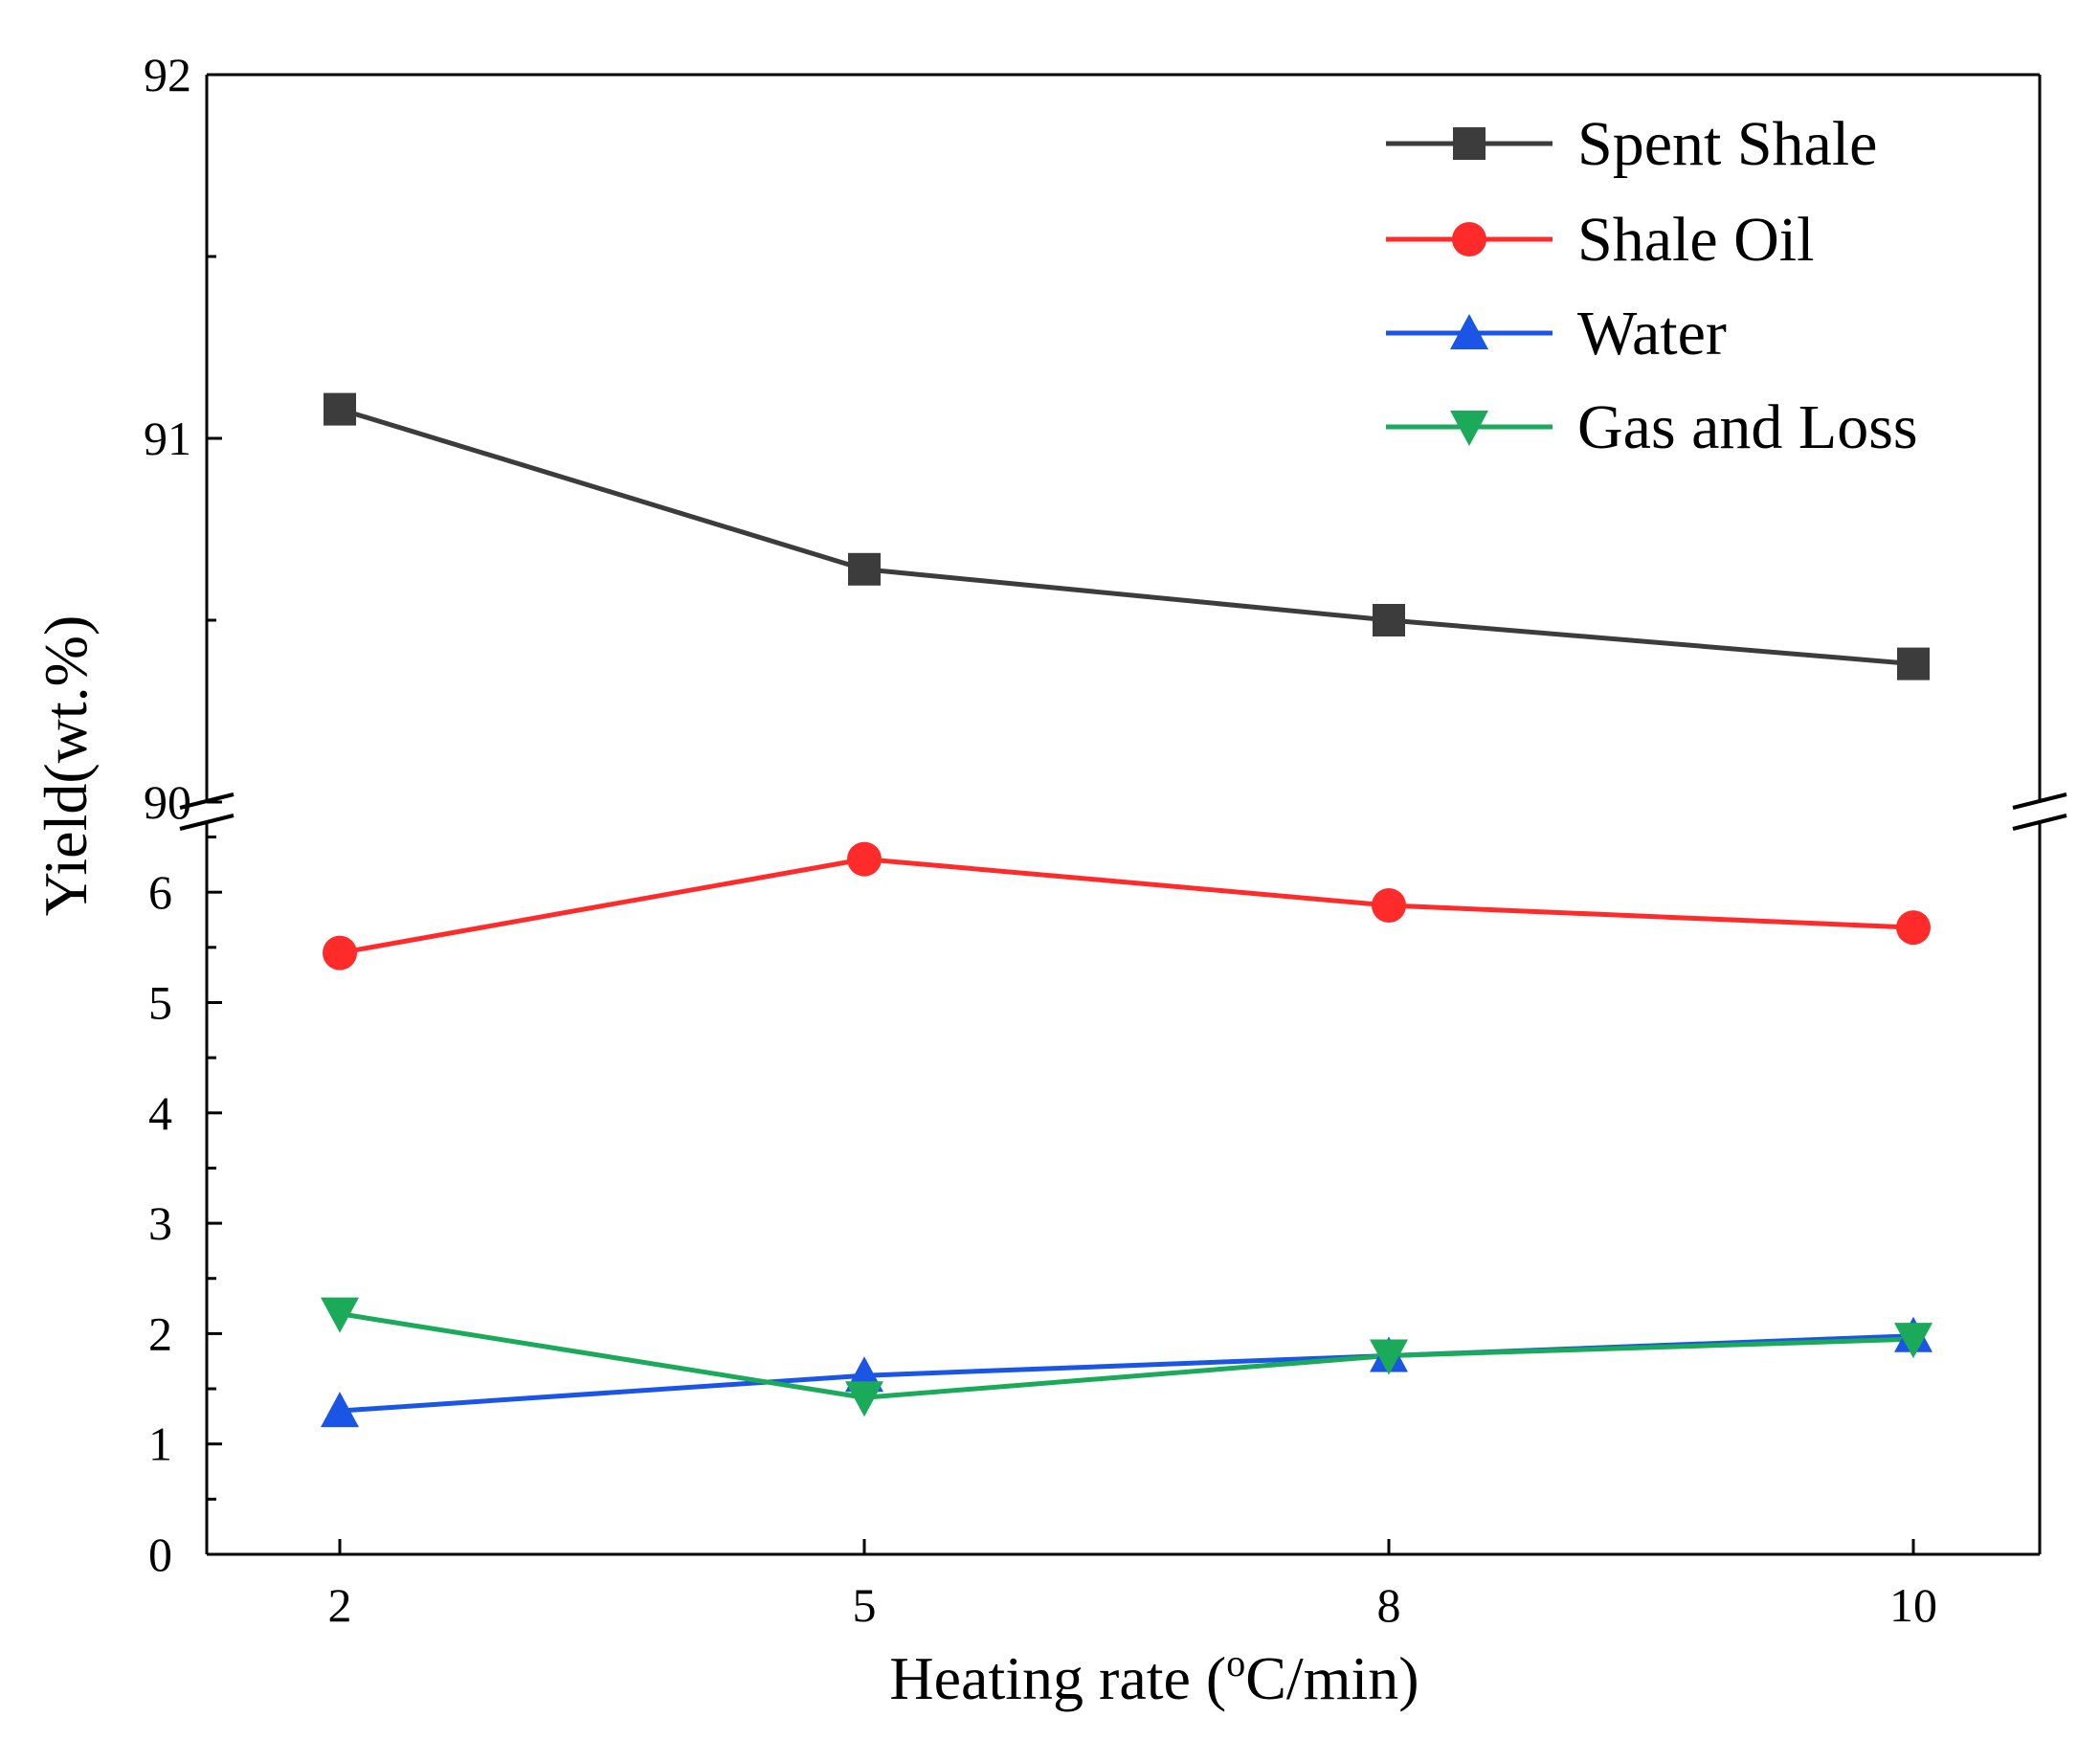 This screenshot has height=1740, width=2100. Describe the element at coordinates (1126, 1355) in the screenshot. I see `series-line-gas-and-loss` at that location.